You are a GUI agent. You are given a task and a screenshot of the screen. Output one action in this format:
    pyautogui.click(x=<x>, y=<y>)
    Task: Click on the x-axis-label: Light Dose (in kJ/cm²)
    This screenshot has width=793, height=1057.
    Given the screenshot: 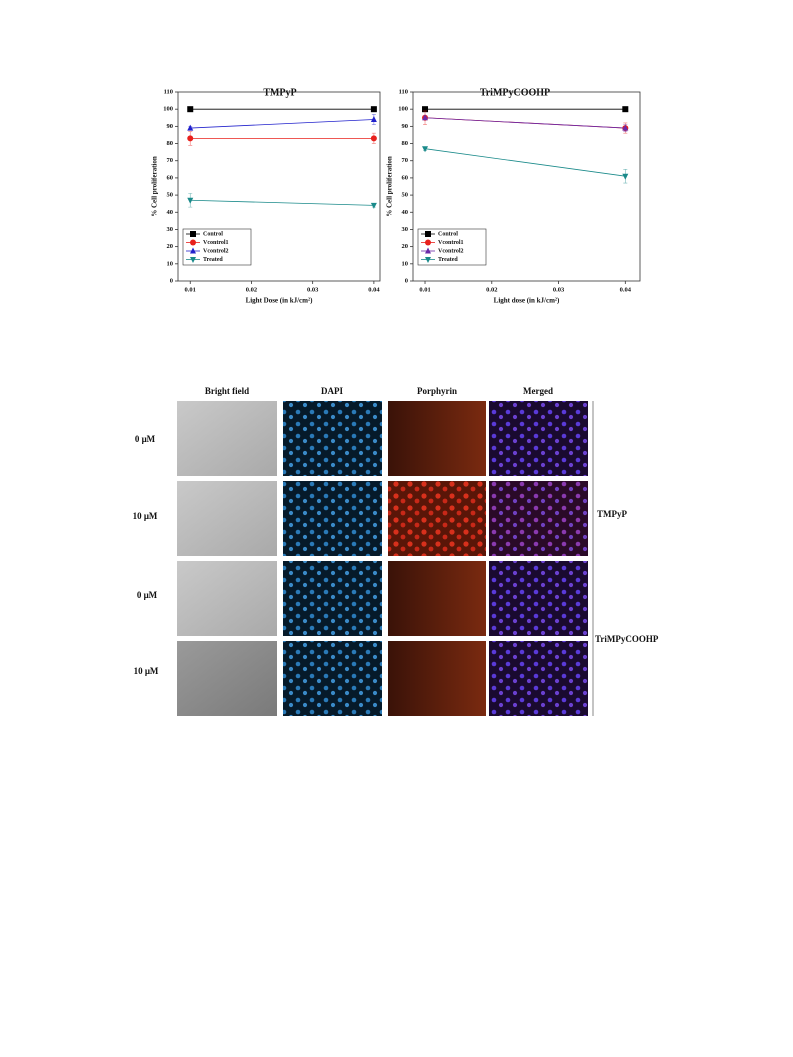 What is the action you would take?
    pyautogui.click(x=280, y=301)
    